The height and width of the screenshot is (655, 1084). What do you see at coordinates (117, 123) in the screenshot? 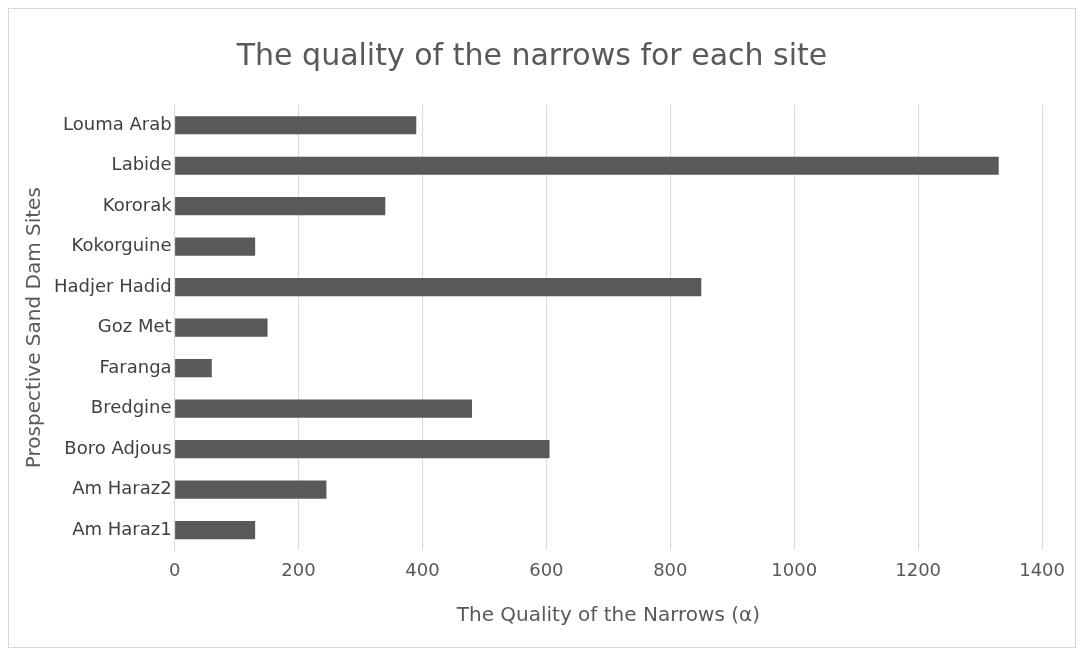
I see `y-tick-label: Louma Arab` at bounding box center [117, 123].